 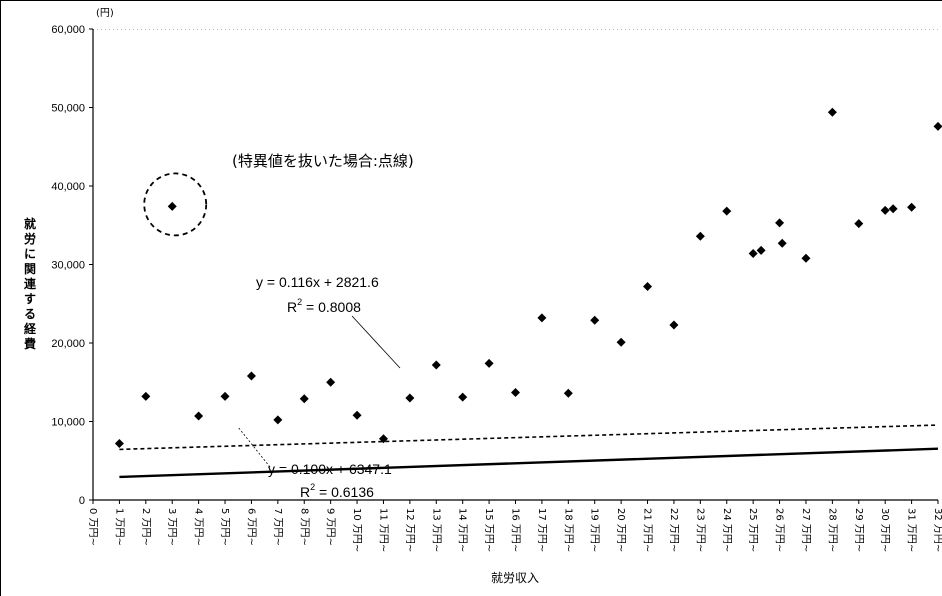 What do you see at coordinates (911, 530) in the screenshot?
I see `x-tick-label: 31 万円~` at bounding box center [911, 530].